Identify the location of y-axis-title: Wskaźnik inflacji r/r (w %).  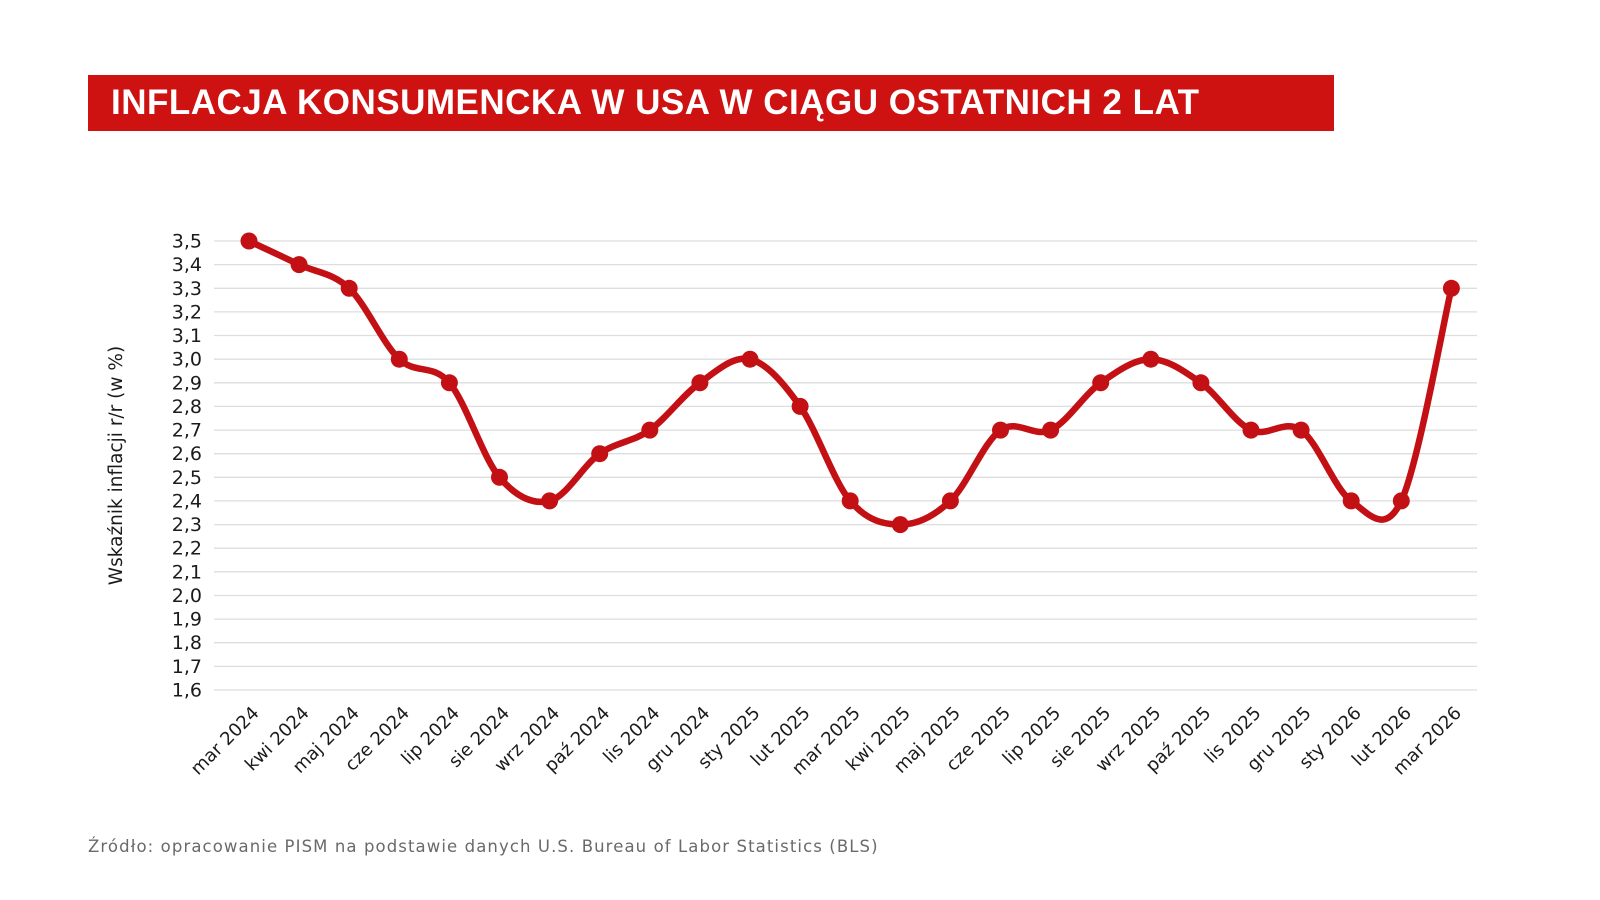
(116, 465).